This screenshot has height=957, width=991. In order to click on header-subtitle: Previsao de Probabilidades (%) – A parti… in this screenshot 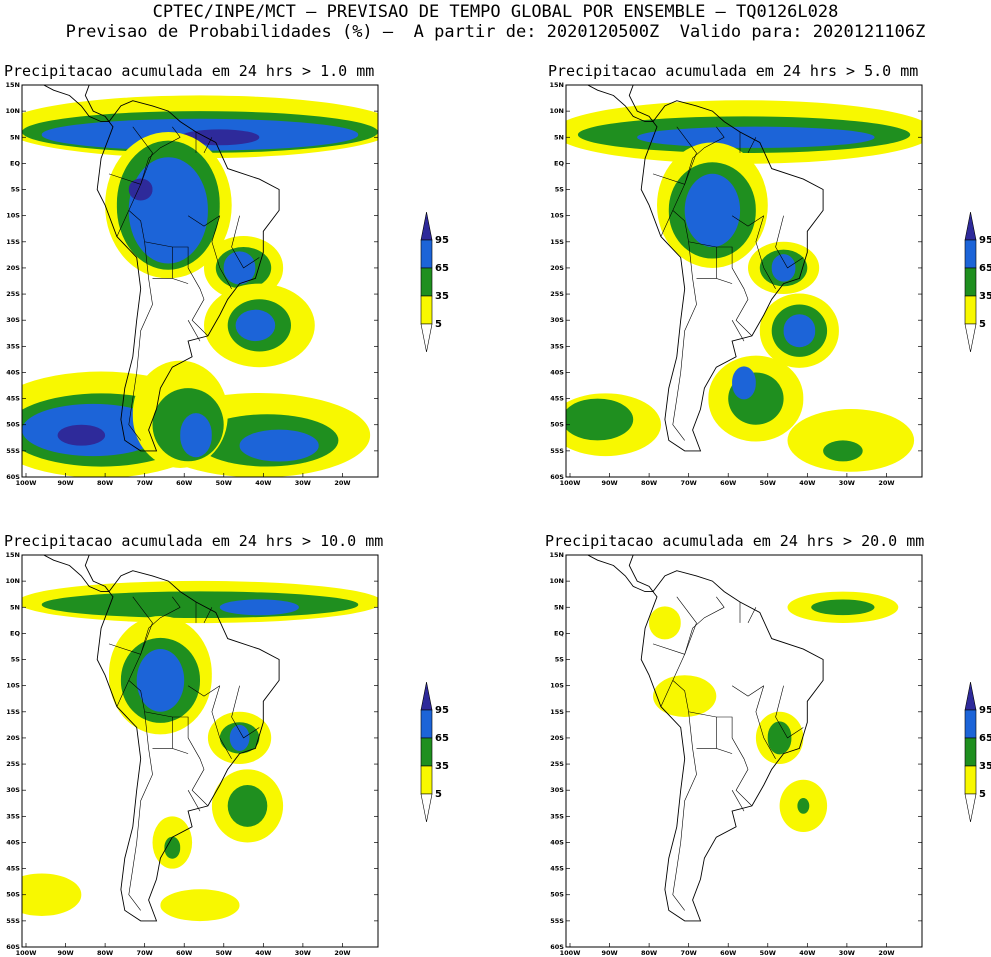, I will do `click(495, 32)`.